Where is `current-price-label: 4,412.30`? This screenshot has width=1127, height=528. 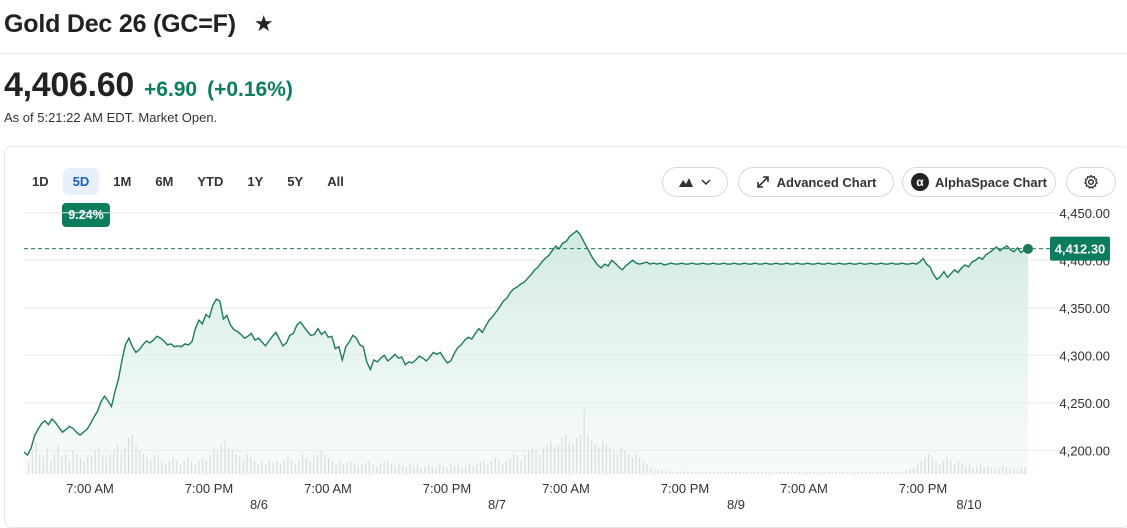
current-price-label: 4,412.30 is located at coordinates (1080, 248).